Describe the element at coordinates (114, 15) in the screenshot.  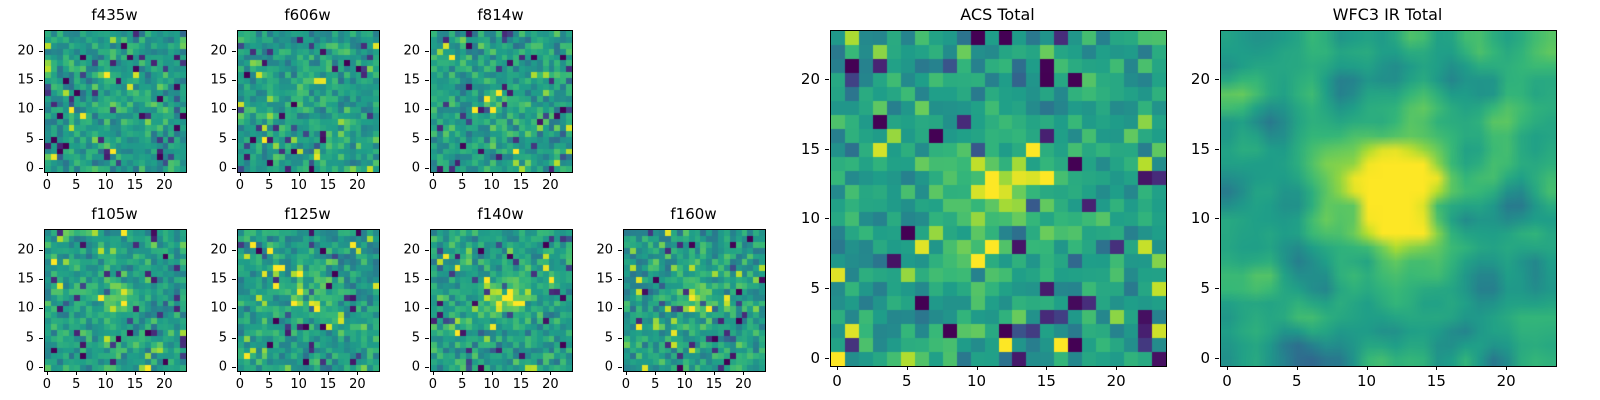
I see `panel-title: f435w` at that location.